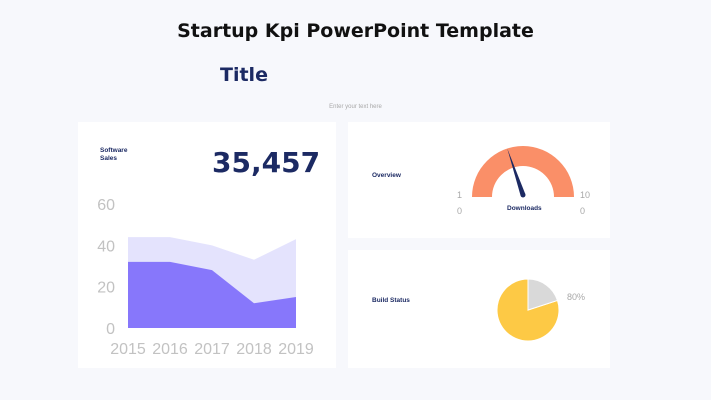 The image size is (711, 400). What do you see at coordinates (459, 195) in the screenshot?
I see `gauge-scale-label: 1` at bounding box center [459, 195].